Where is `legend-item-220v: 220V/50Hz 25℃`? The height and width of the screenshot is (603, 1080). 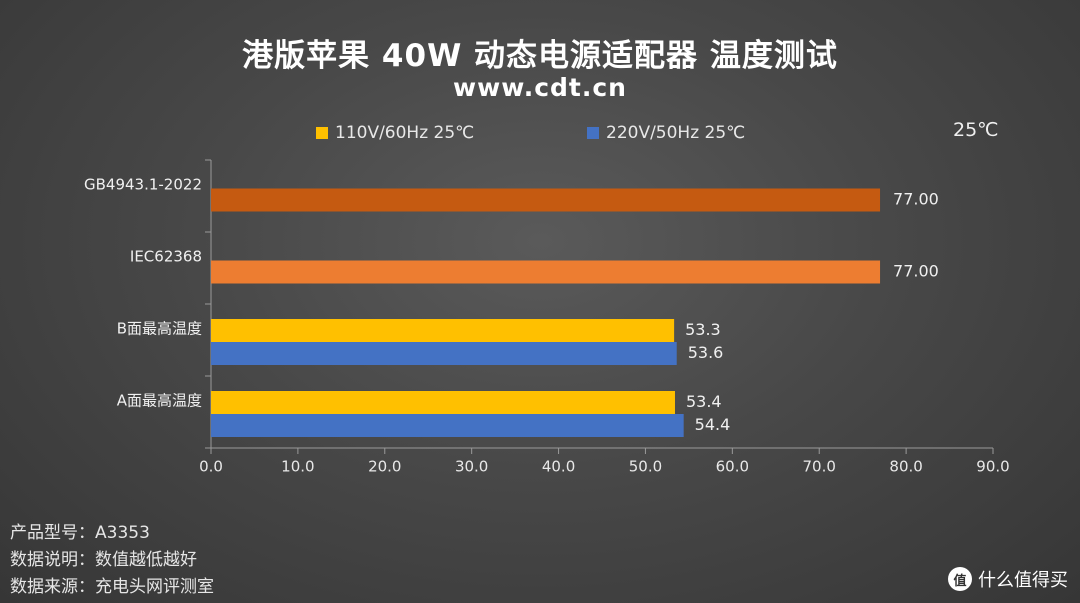 legend-item-220v: 220V/50Hz 25℃ is located at coordinates (666, 133).